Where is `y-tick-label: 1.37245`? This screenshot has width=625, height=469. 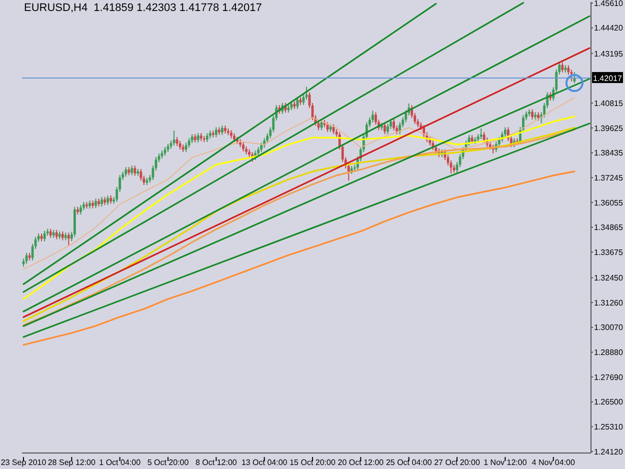 y-tick-label: 1.37245 is located at coordinates (609, 177).